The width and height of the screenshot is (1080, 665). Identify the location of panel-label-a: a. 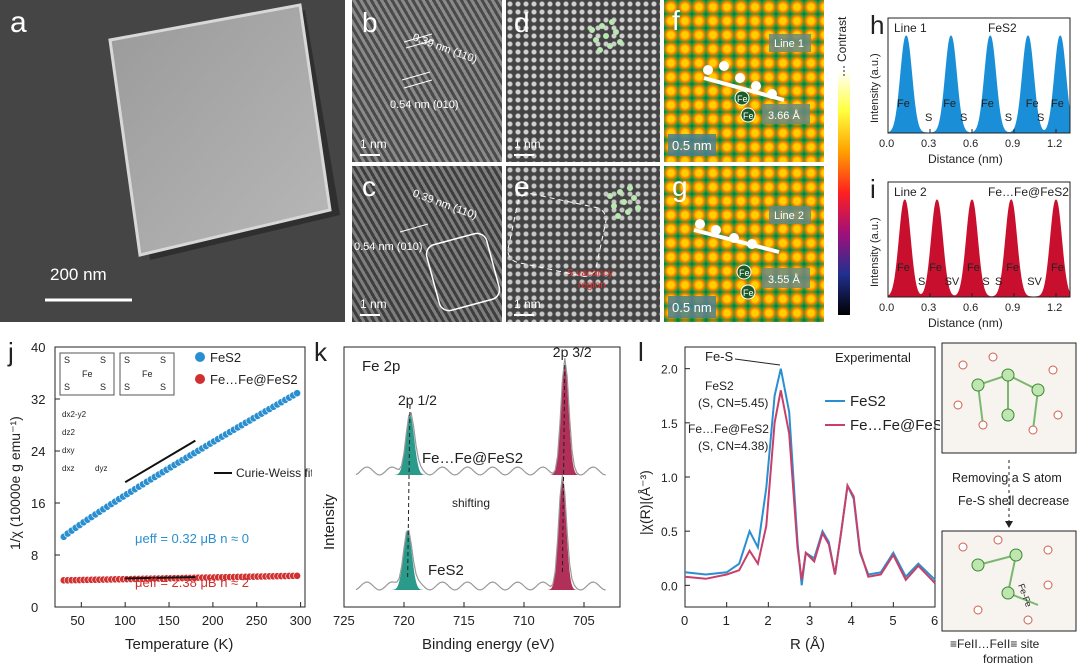
(18, 22).